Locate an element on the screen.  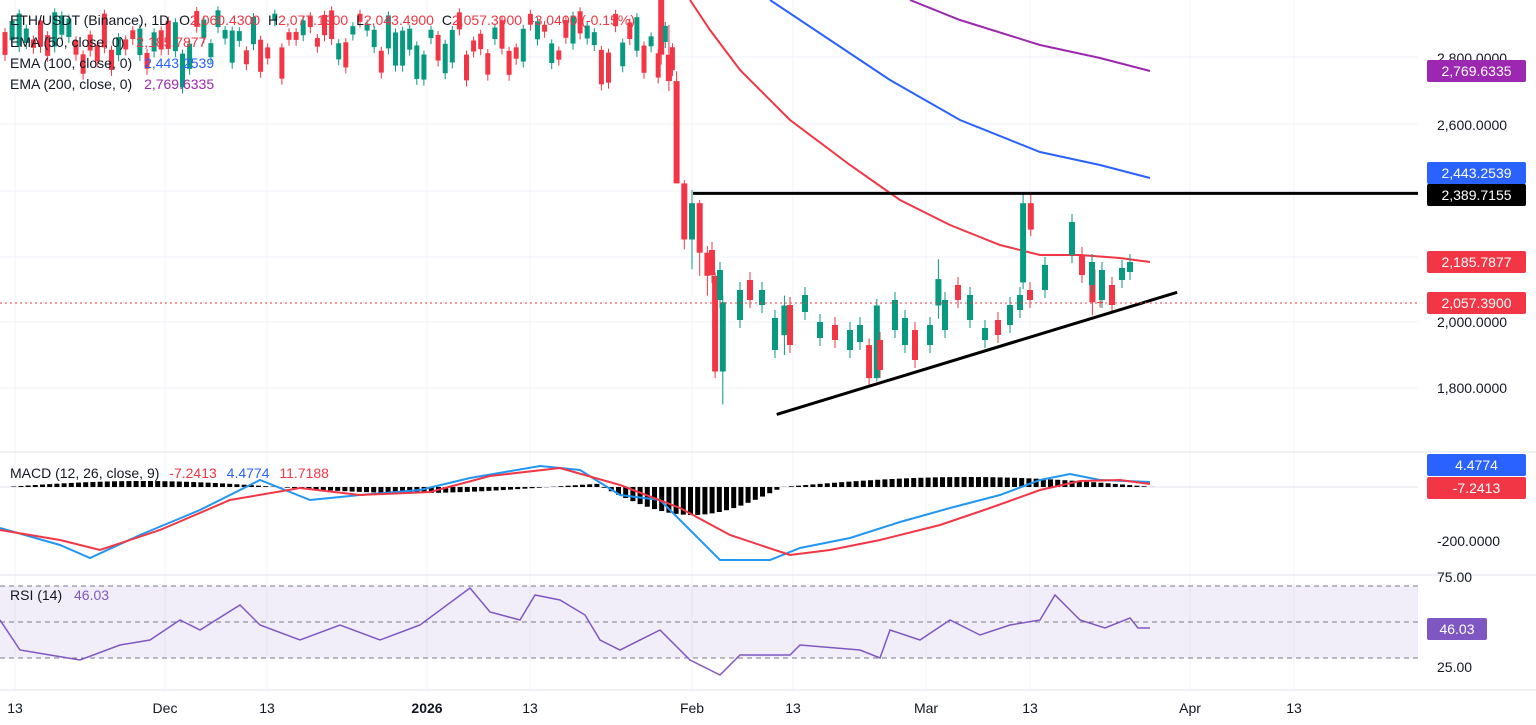
price-tick-2600: 2,600.0000 is located at coordinates (1472, 125).